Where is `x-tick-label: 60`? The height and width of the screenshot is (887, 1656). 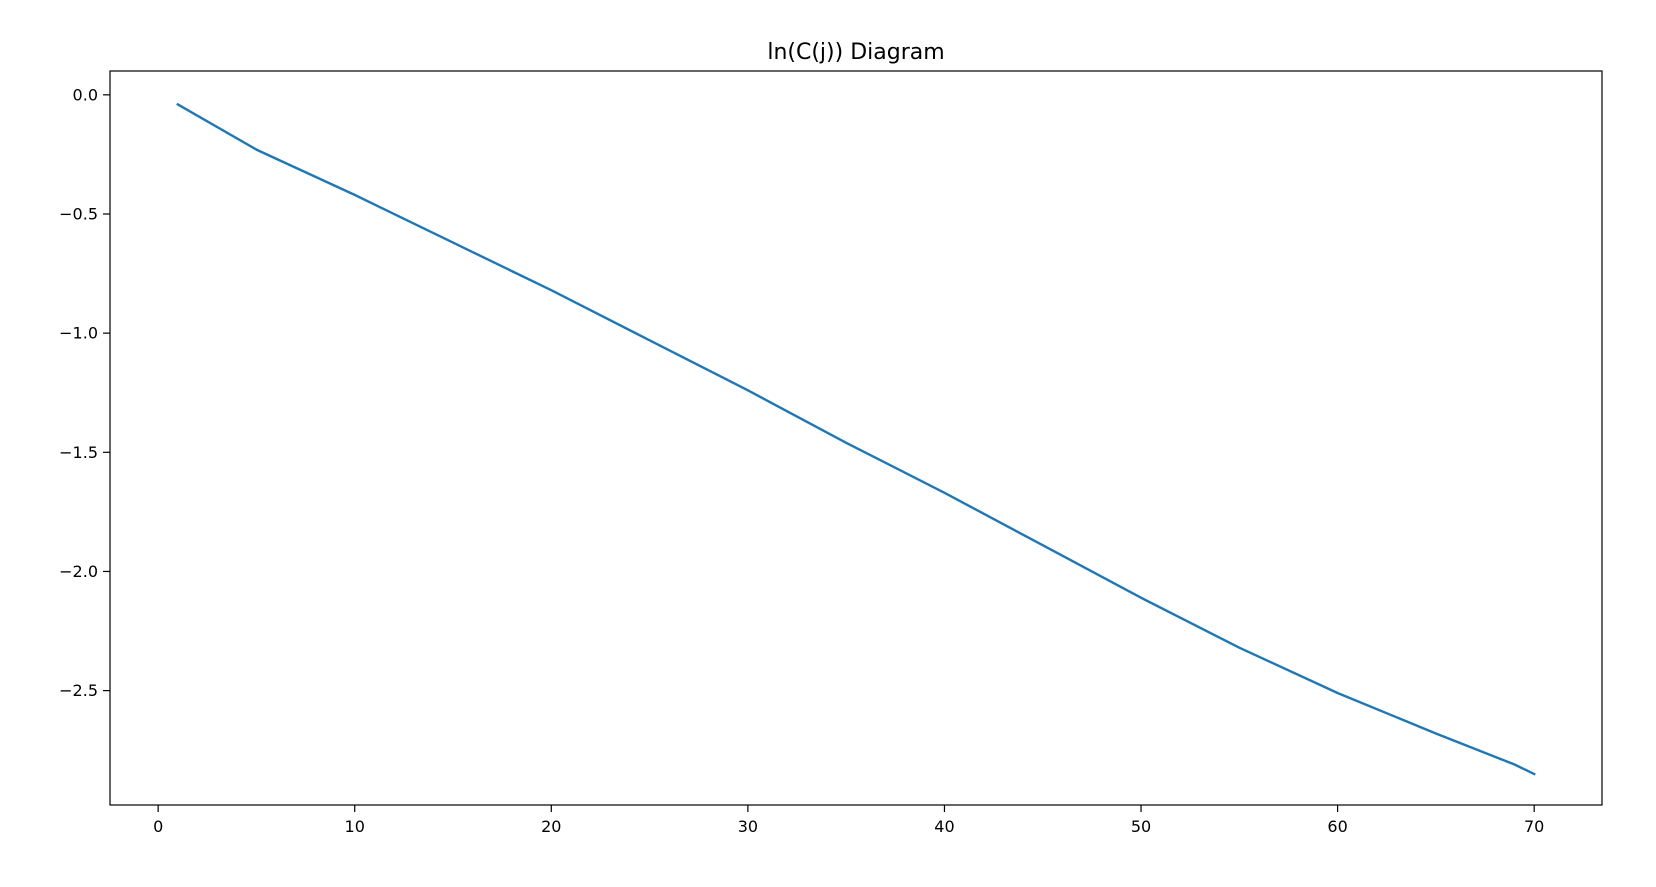 x-tick-label: 60 is located at coordinates (1337, 826).